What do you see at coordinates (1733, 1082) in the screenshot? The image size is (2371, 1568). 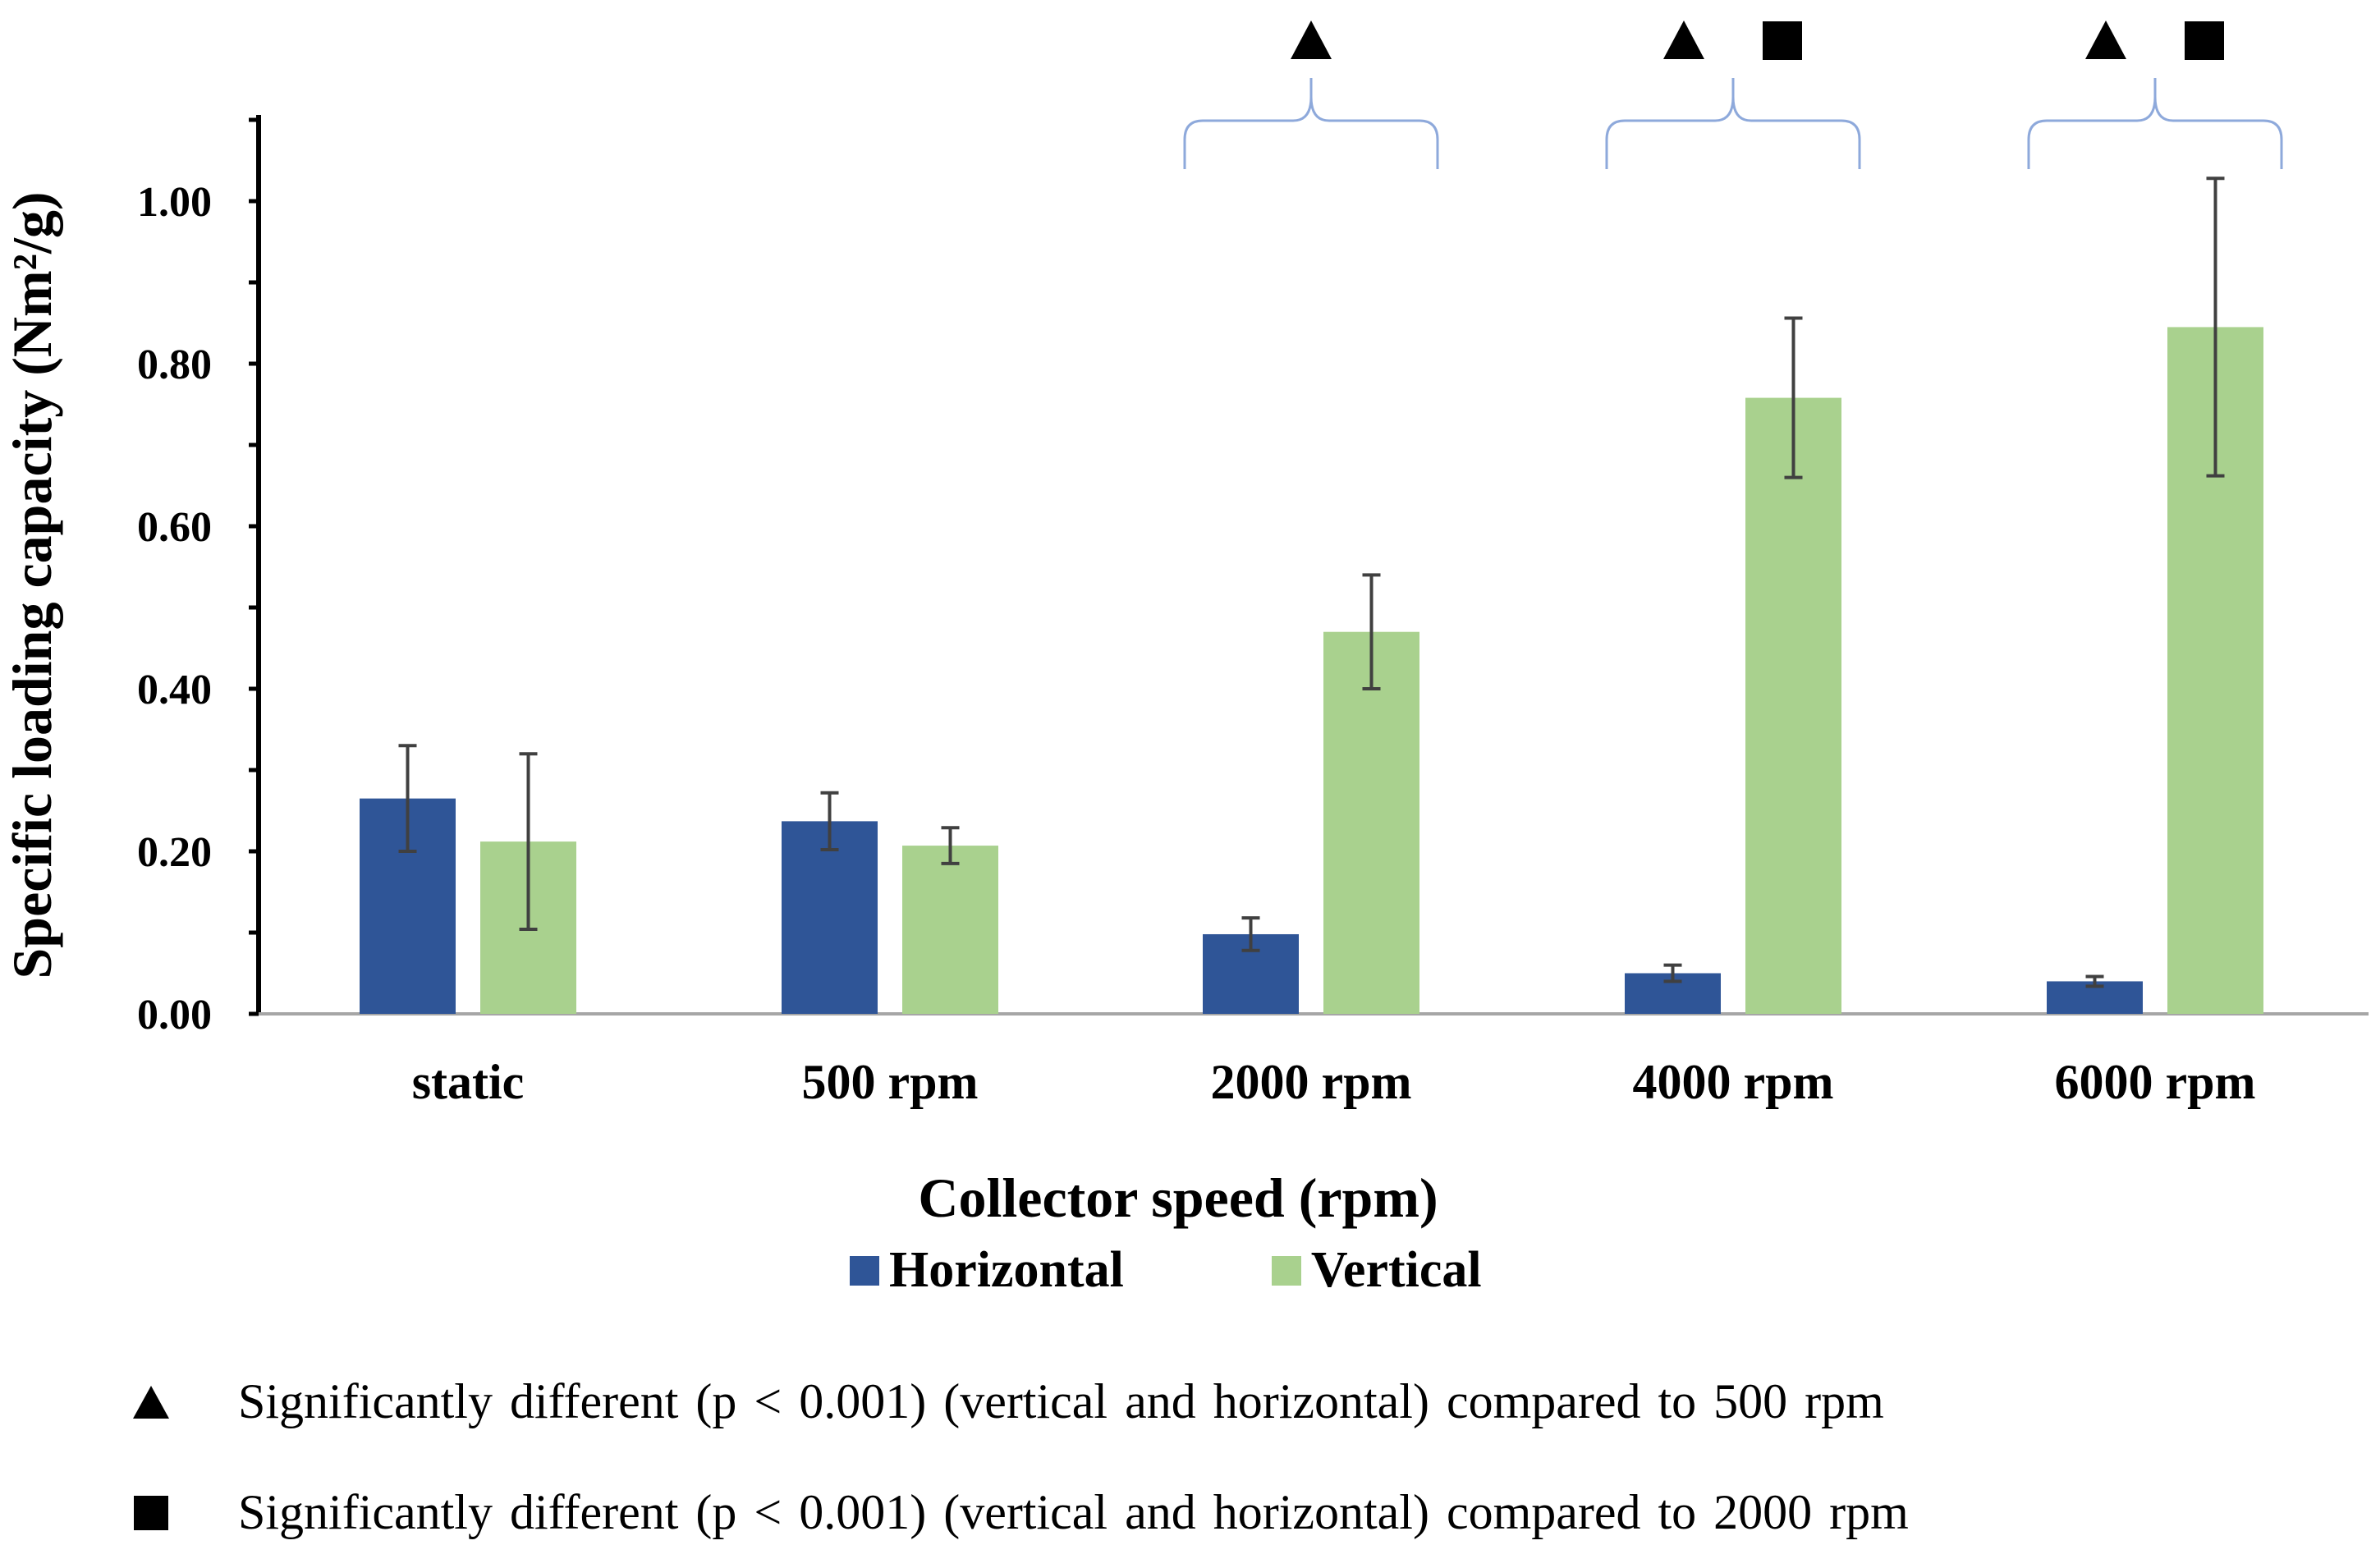 I see `x-tick-label: 4000 rpm` at bounding box center [1733, 1082].